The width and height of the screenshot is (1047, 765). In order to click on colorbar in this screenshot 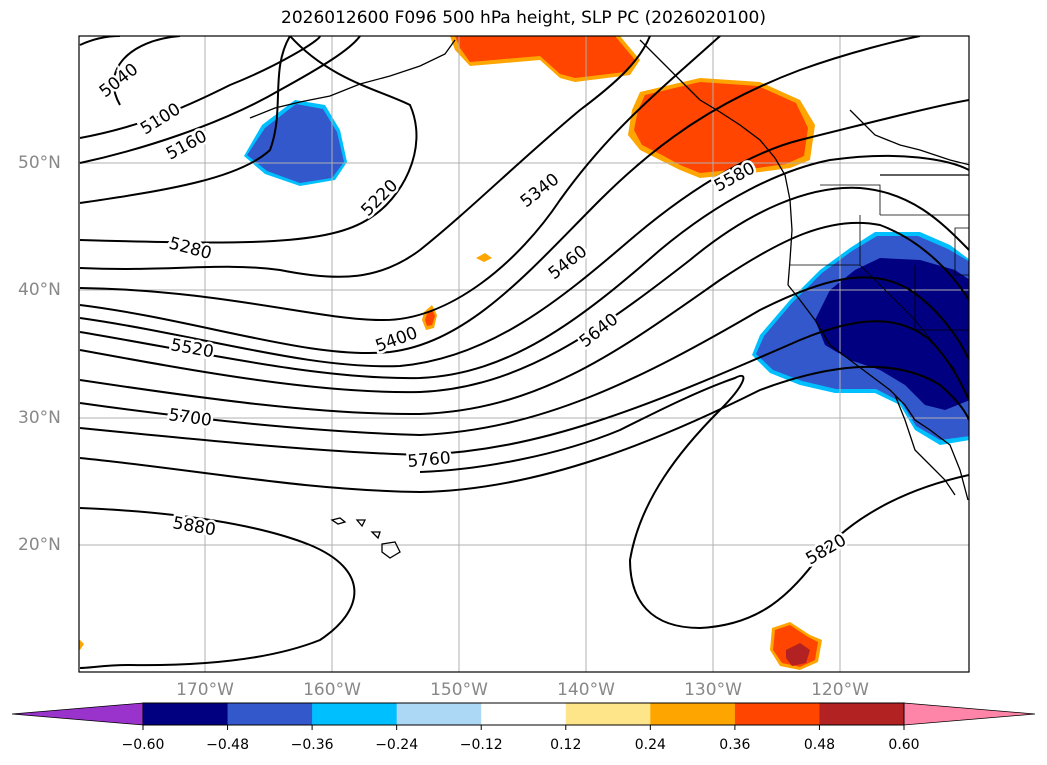, I will do `click(523, 716)`.